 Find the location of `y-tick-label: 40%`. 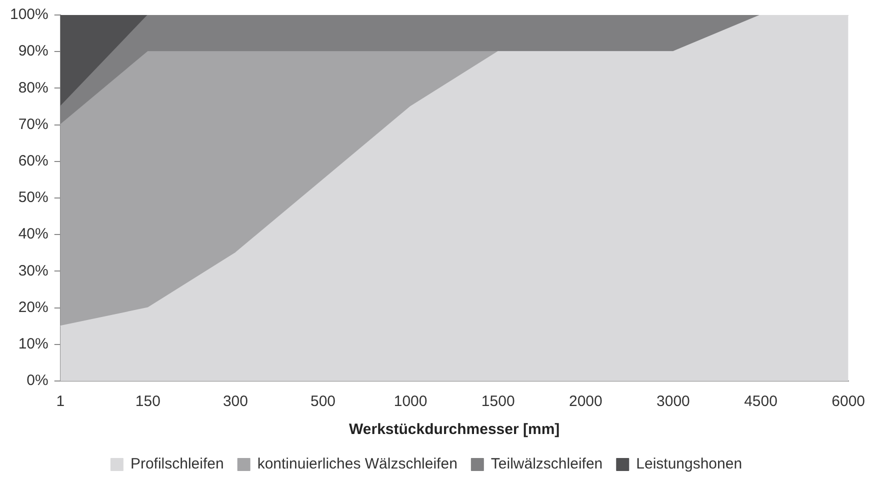

y-tick-label: 40% is located at coordinates (33, 234).